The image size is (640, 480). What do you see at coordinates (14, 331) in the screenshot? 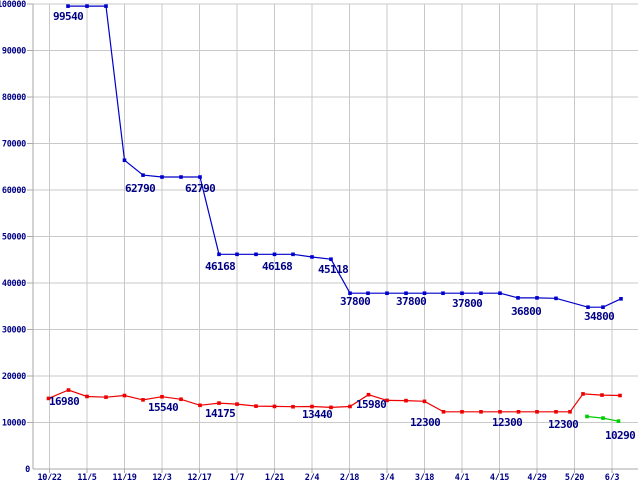
I see `y-axis-tick-label: 30000` at bounding box center [14, 331].